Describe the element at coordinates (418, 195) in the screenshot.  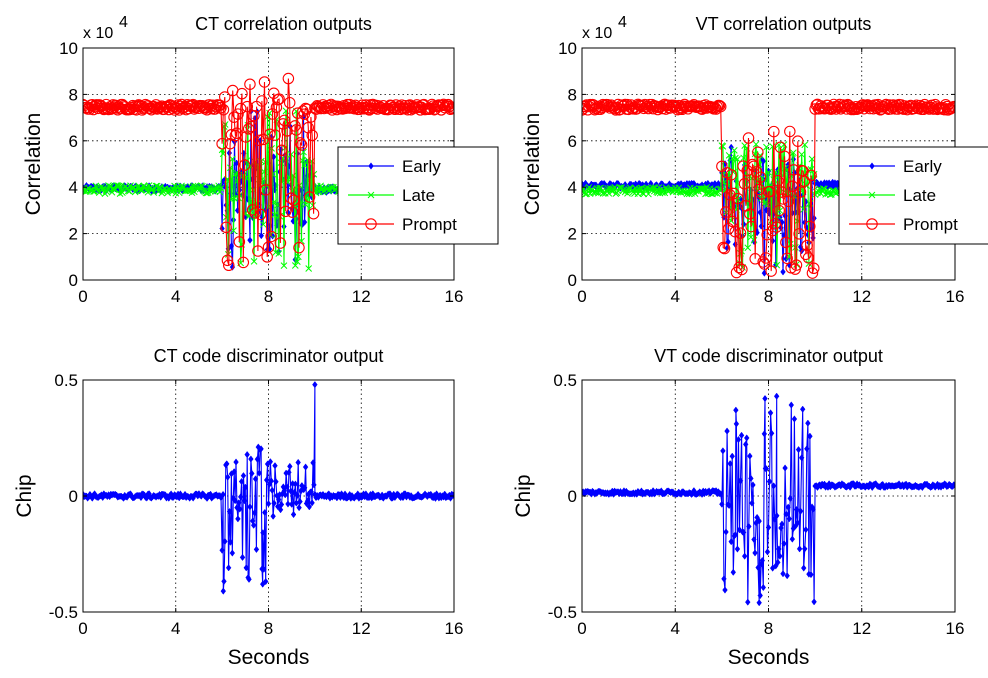
I see `legend-label: Late` at that location.